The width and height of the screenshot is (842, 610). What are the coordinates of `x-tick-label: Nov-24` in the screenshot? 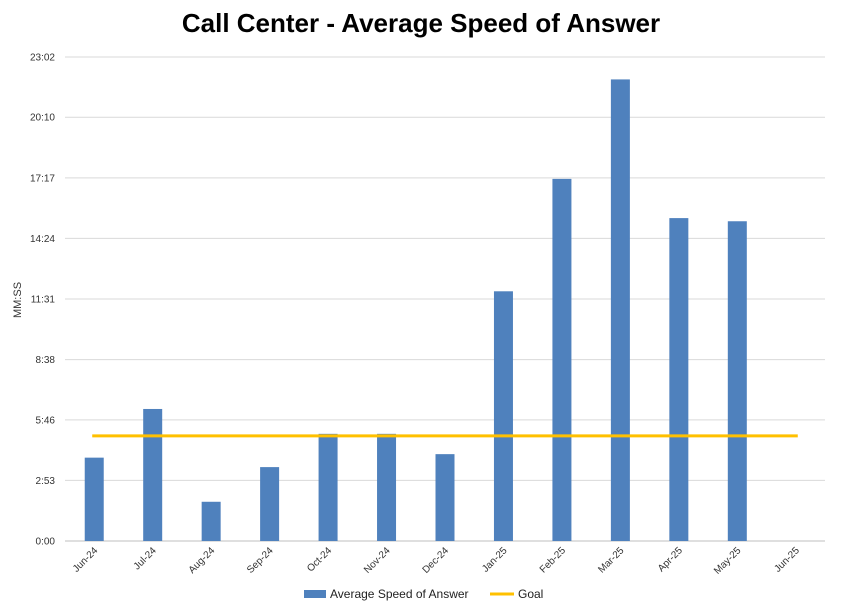 It's located at (377, 560).